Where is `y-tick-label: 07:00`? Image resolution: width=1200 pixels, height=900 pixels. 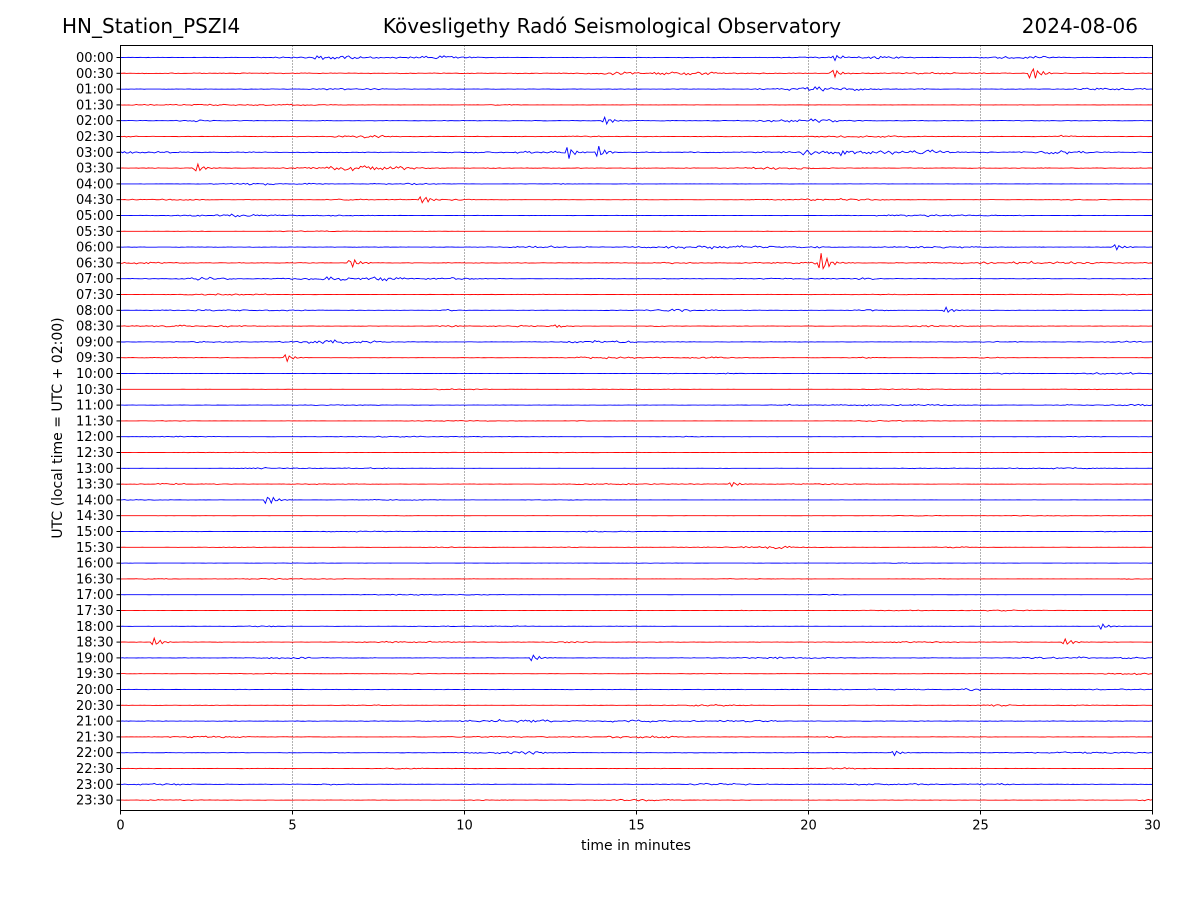 y-tick-label: 07:00 is located at coordinates (94, 279).